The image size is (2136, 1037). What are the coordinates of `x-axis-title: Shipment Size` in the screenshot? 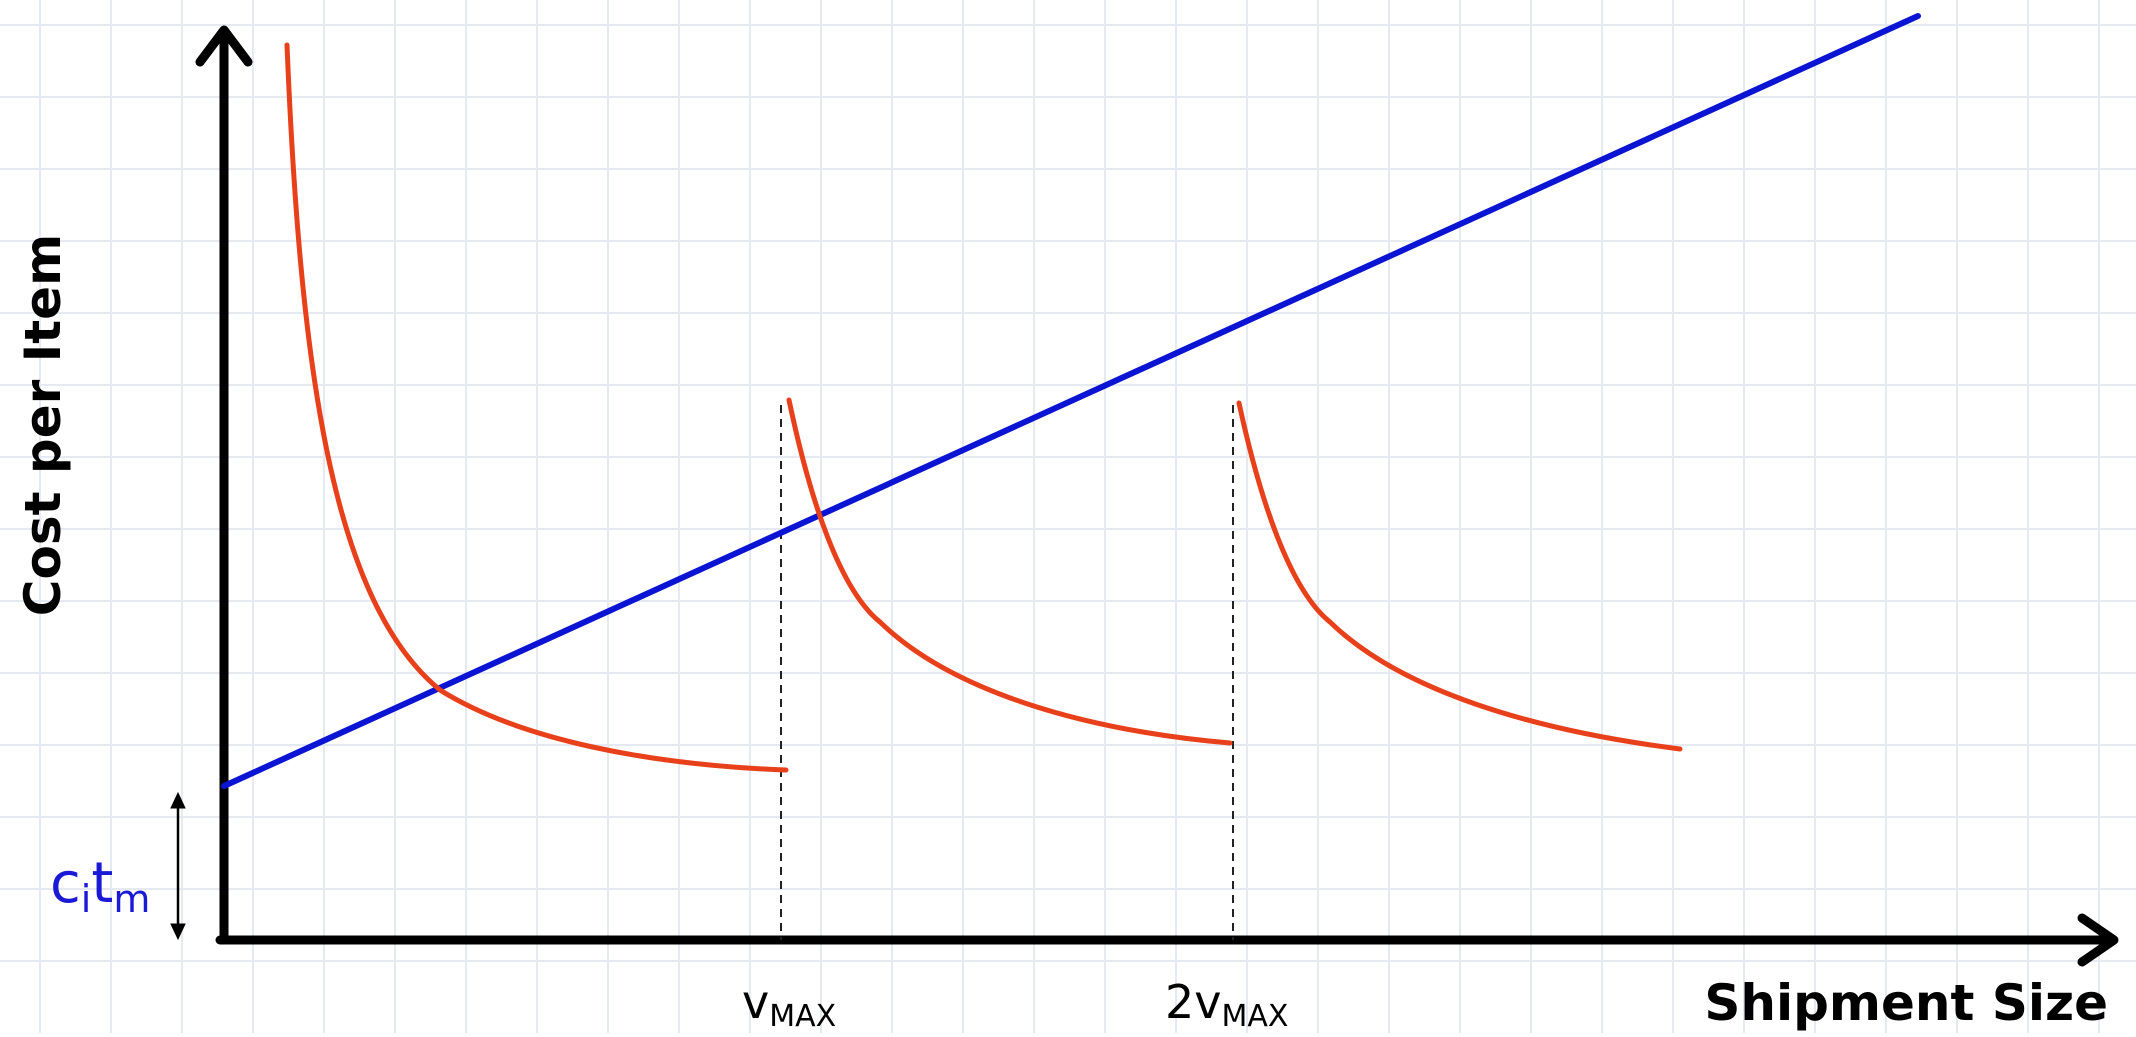 It's located at (1906, 1003).